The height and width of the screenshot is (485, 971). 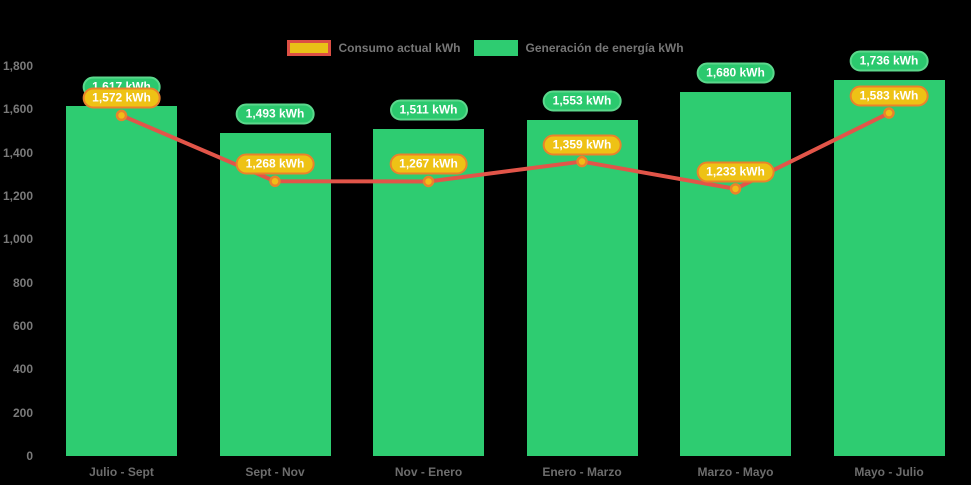 What do you see at coordinates (121, 98) in the screenshot?
I see `consumo-value-label: 1,572 kWh` at bounding box center [121, 98].